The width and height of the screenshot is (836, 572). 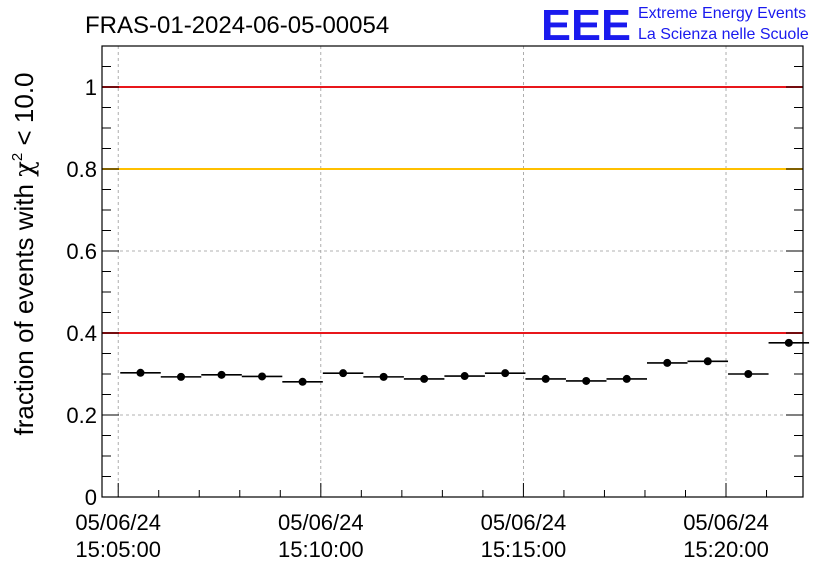 What do you see at coordinates (524, 549) in the screenshot?
I see `x-tick-label-time: 15:15:00` at bounding box center [524, 549].